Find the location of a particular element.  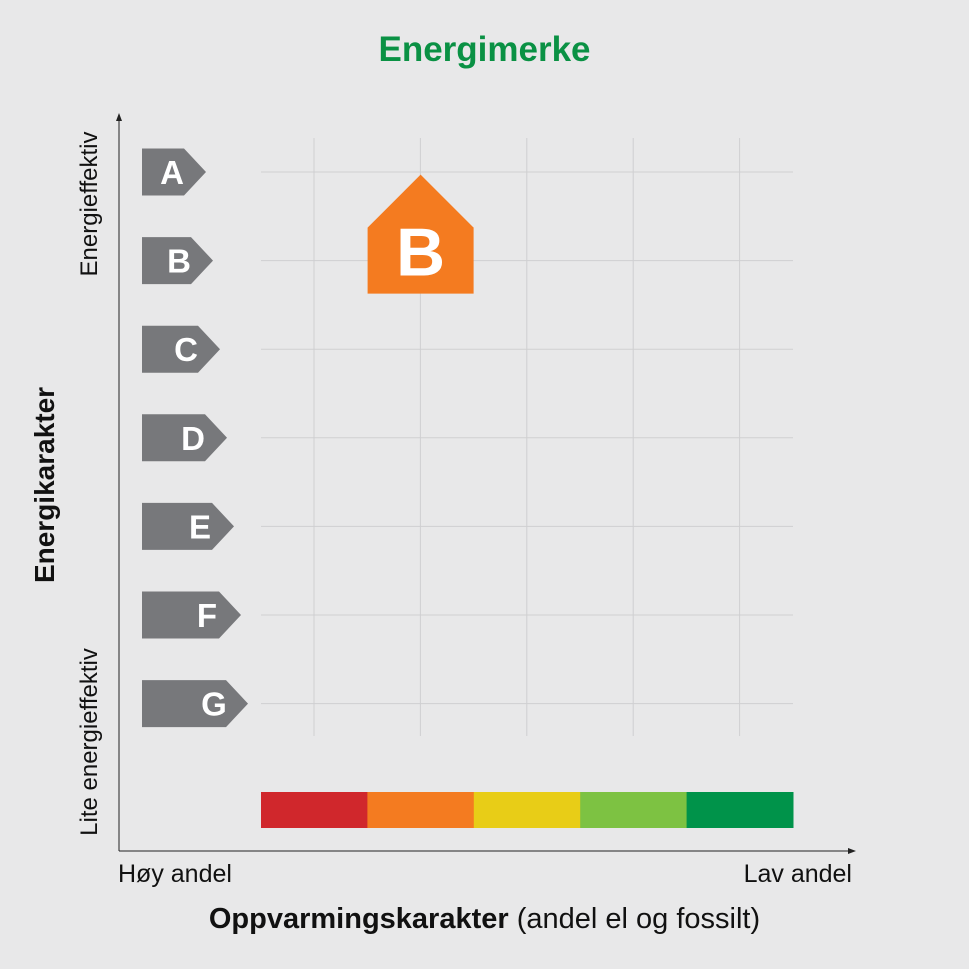

badge-letter: B is located at coordinates (420, 253).